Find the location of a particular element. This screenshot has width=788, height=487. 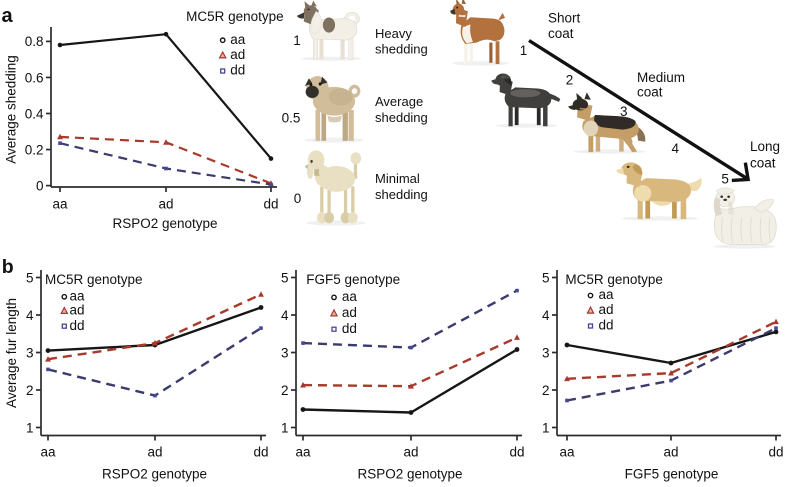

svg-text: 0.6 is located at coordinates (34, 77).